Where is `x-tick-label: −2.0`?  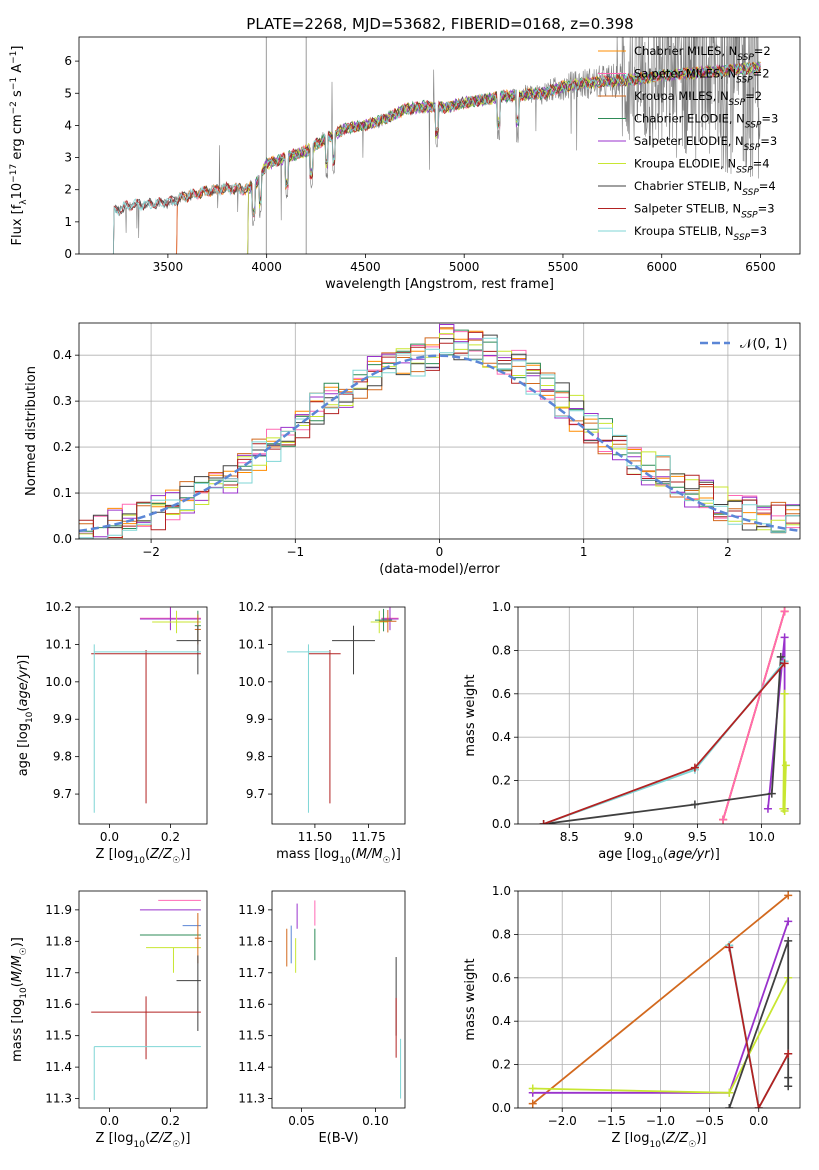 x-tick-label: −2.0 is located at coordinates (562, 1121).